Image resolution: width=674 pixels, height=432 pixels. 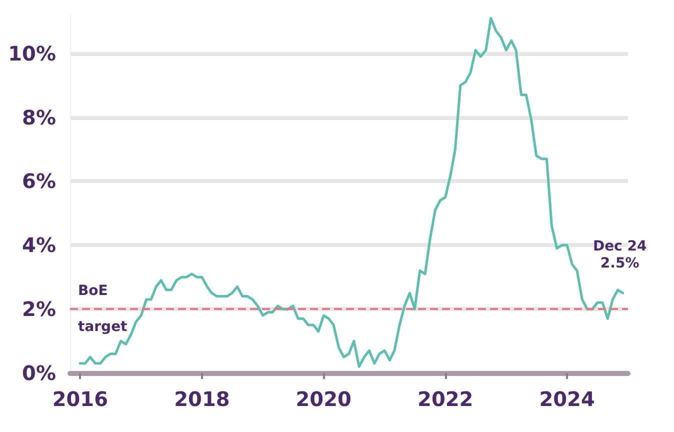 What do you see at coordinates (39, 309) in the screenshot?
I see `y-tick-label: 2%` at bounding box center [39, 309].